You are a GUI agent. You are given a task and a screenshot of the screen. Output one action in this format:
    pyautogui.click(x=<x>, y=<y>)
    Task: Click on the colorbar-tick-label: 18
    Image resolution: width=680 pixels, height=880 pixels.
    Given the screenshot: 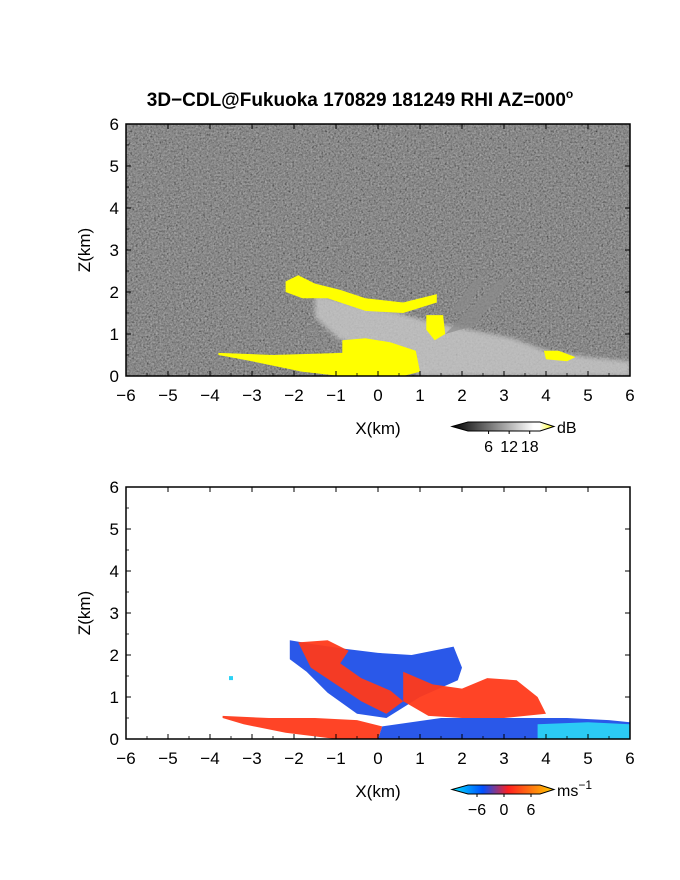 What is the action you would take?
    pyautogui.click(x=530, y=447)
    